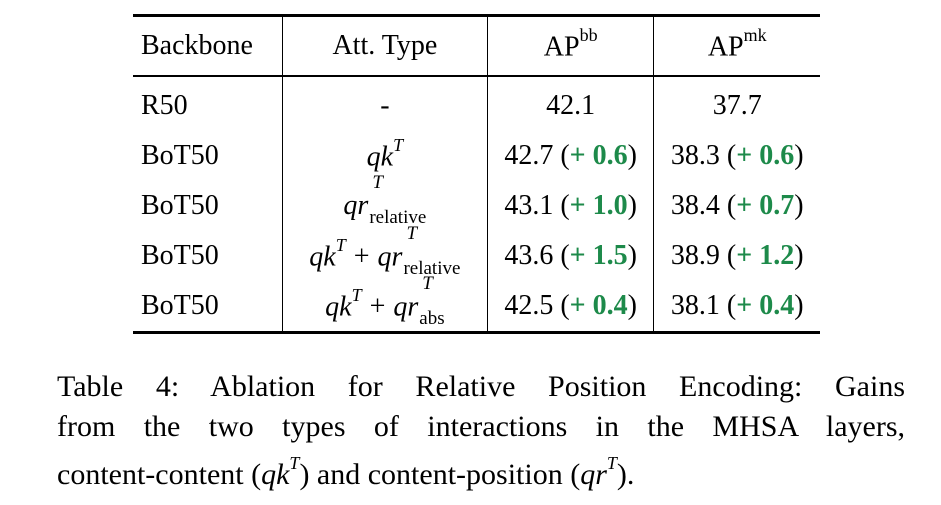 This screenshot has width=941, height=505. I want to click on ap-bb-value: 42.5, so click(529, 305).